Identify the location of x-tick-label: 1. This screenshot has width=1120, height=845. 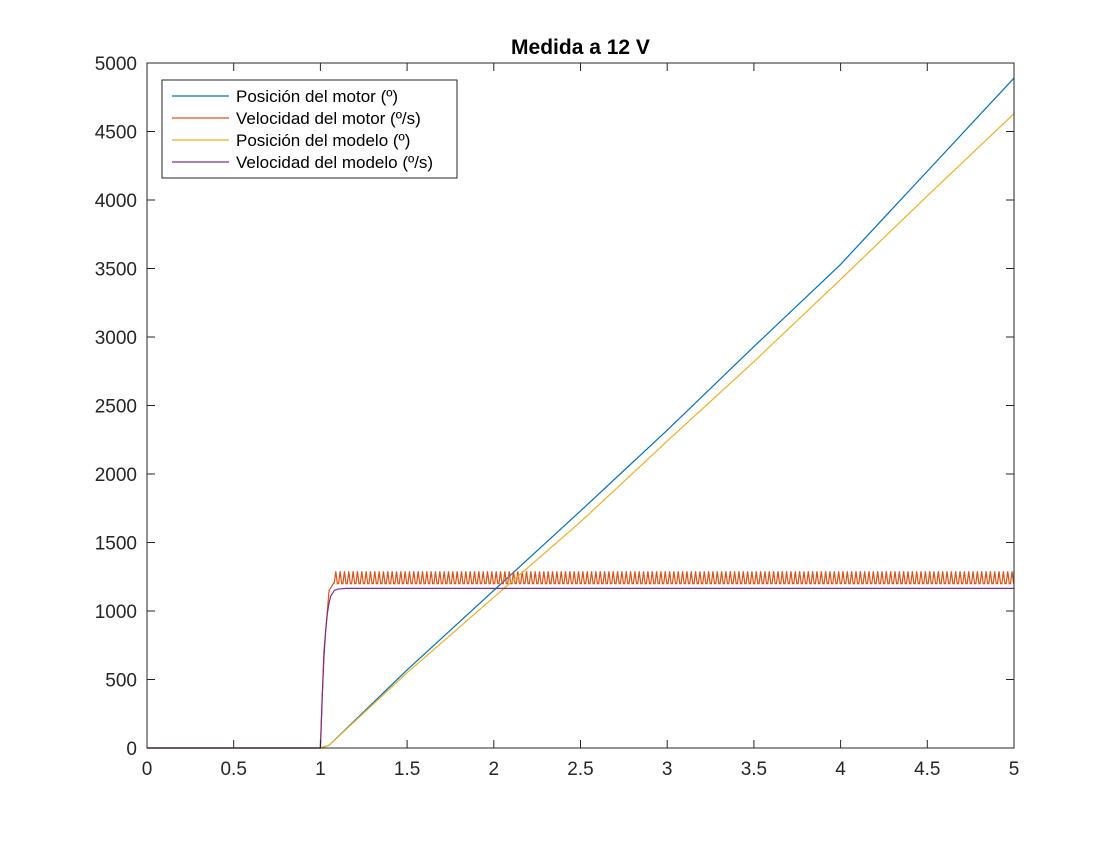
(320, 769).